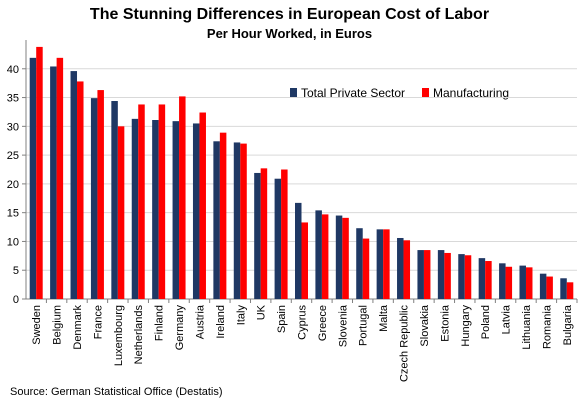 This screenshot has height=407, width=579. I want to click on legend-swatch-manufacturing, so click(425, 93).